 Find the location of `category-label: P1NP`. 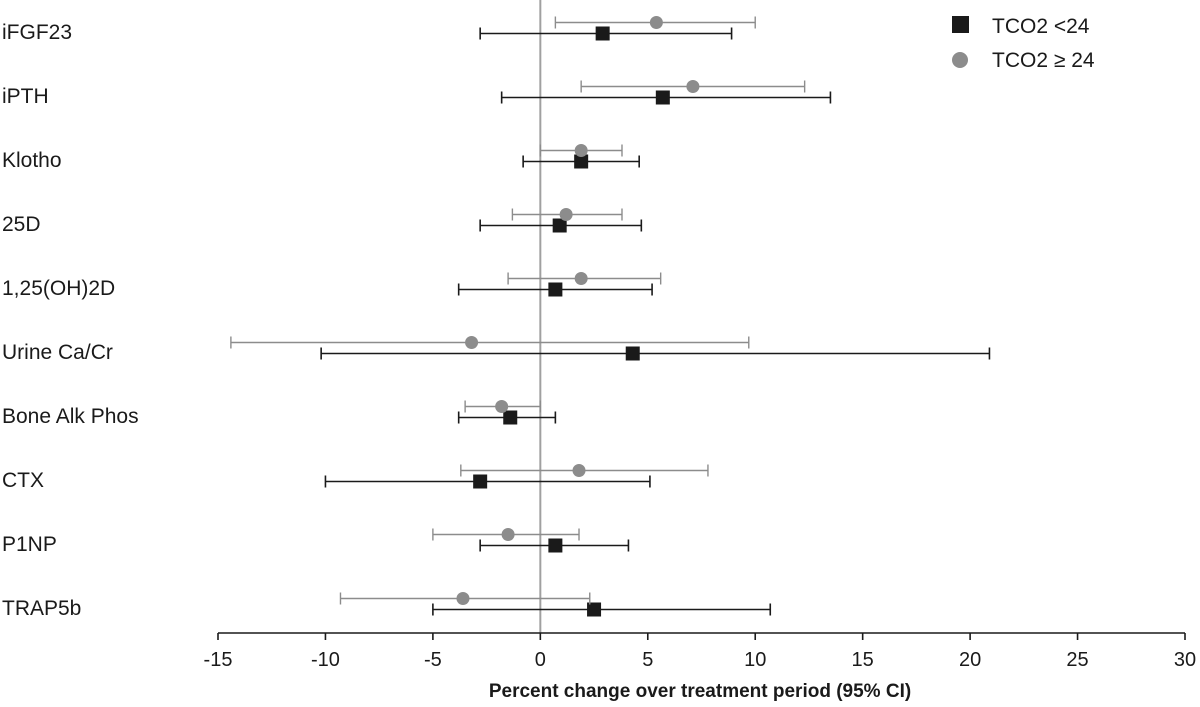

category-label: P1NP is located at coordinates (29, 544).